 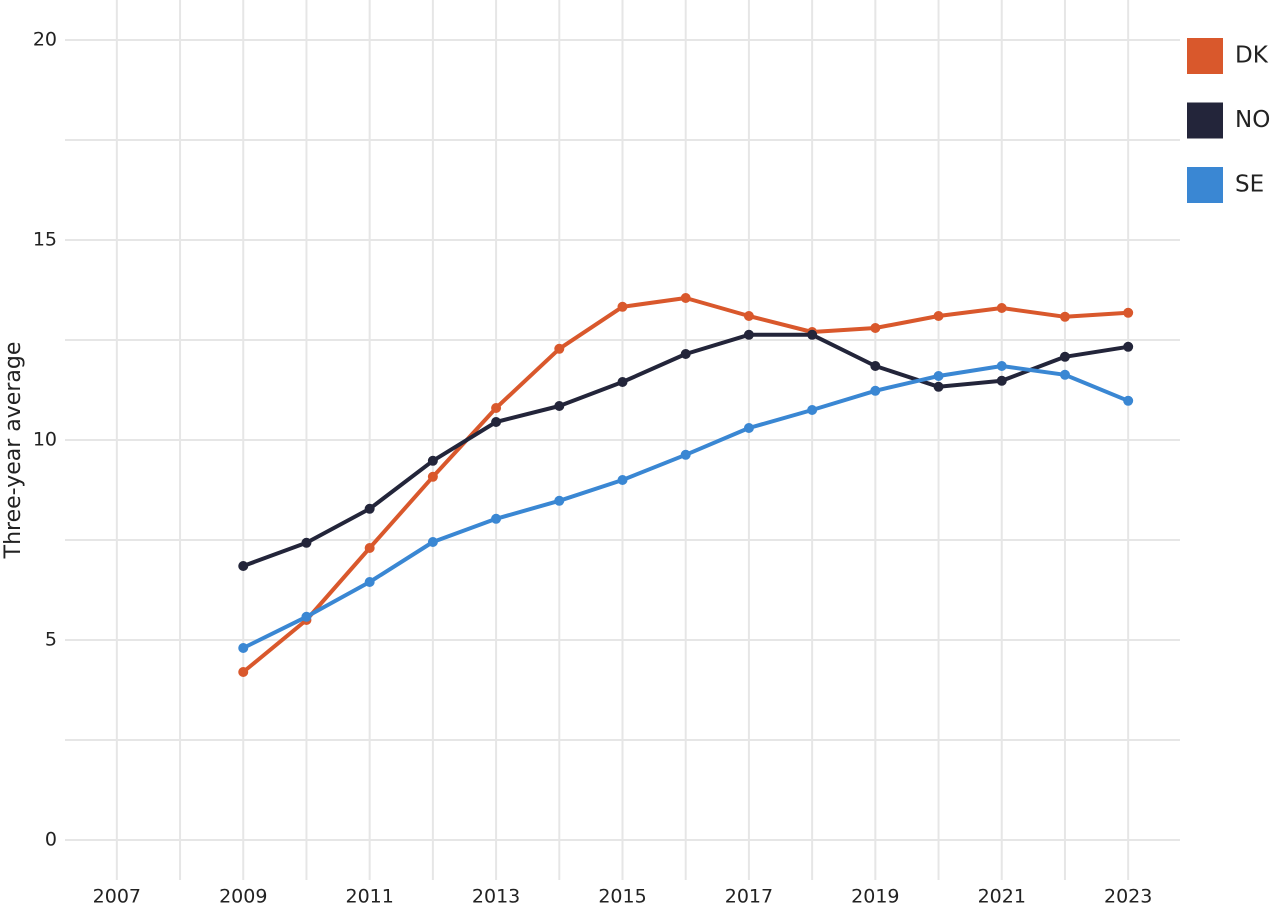 What do you see at coordinates (45, 440) in the screenshot?
I see `y-tick-label: 10` at bounding box center [45, 440].